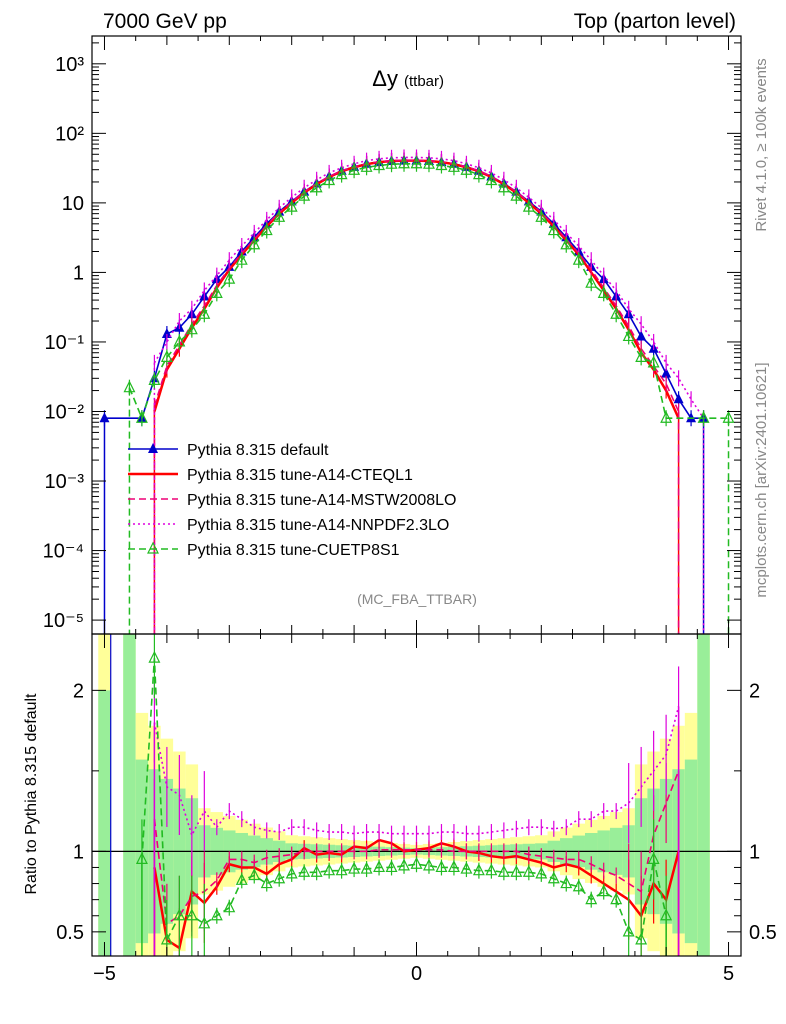  Describe the element at coordinates (293, 550) in the screenshot. I see `legend-label: Pythia 8.315 tune-CUETP8S1` at that location.